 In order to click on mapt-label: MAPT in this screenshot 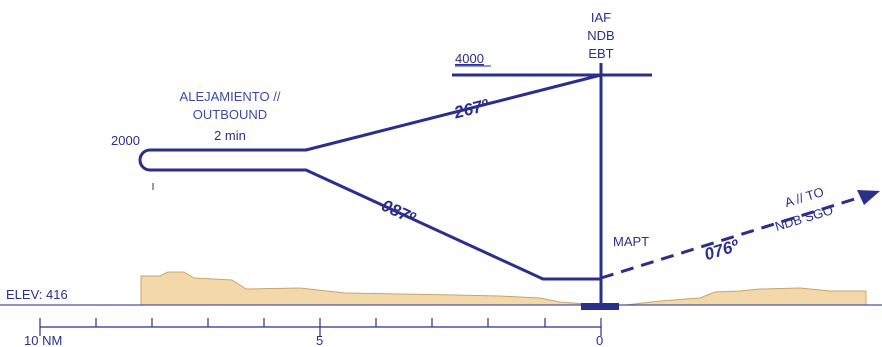, I will do `click(631, 241)`.